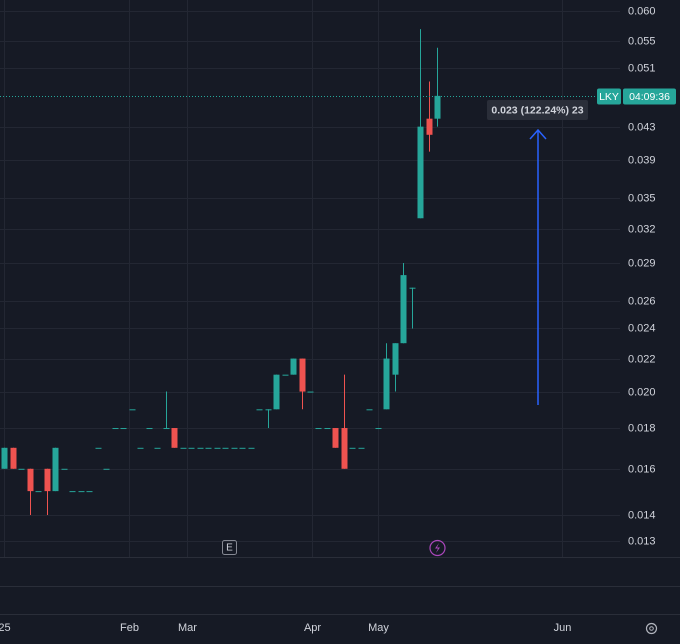  Describe the element at coordinates (642, 127) in the screenshot. I see `y-tick-label: 0.043` at that location.